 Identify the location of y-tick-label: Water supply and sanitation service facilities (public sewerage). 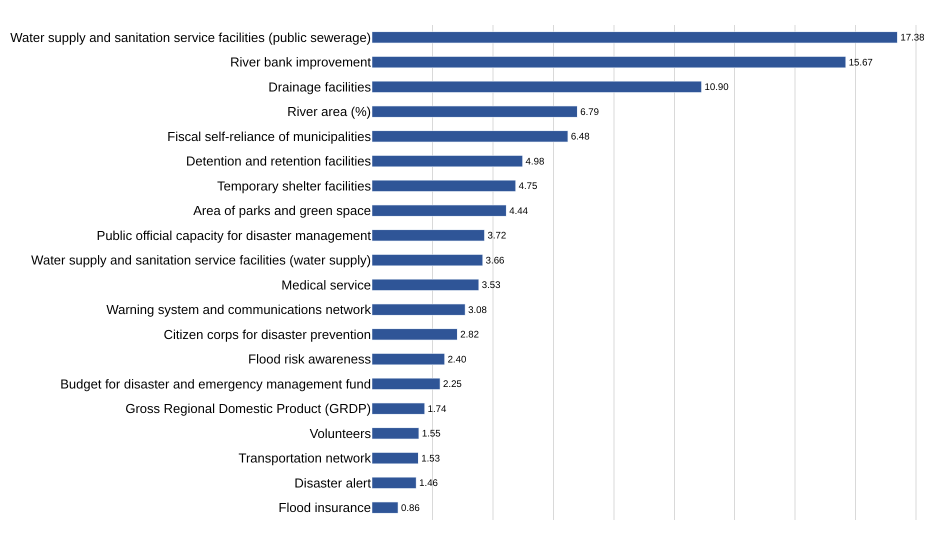
(190, 37).